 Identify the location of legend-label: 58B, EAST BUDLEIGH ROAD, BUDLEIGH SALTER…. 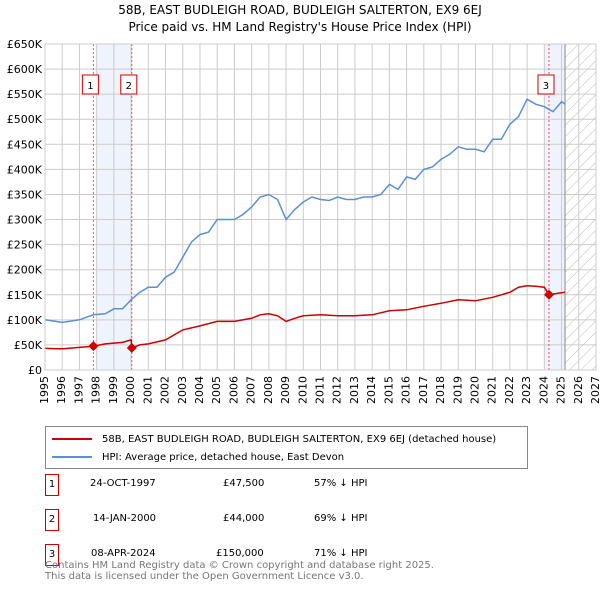
(299, 439).